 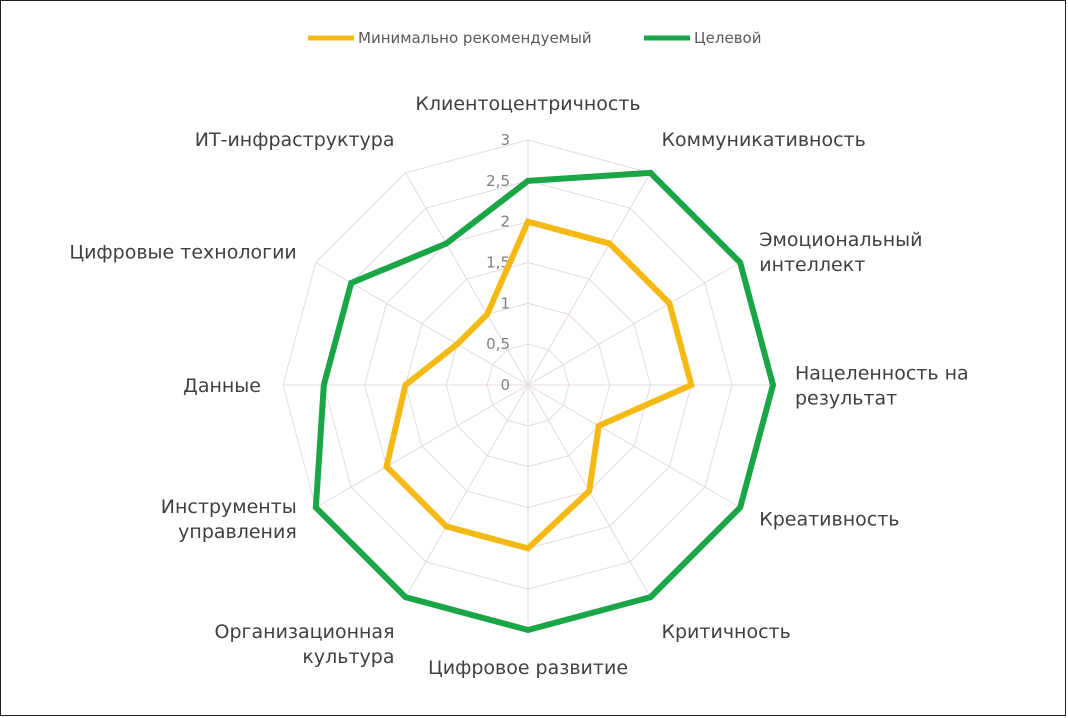 I want to click on axis-label: Нацеленность на результат, so click(x=882, y=386).